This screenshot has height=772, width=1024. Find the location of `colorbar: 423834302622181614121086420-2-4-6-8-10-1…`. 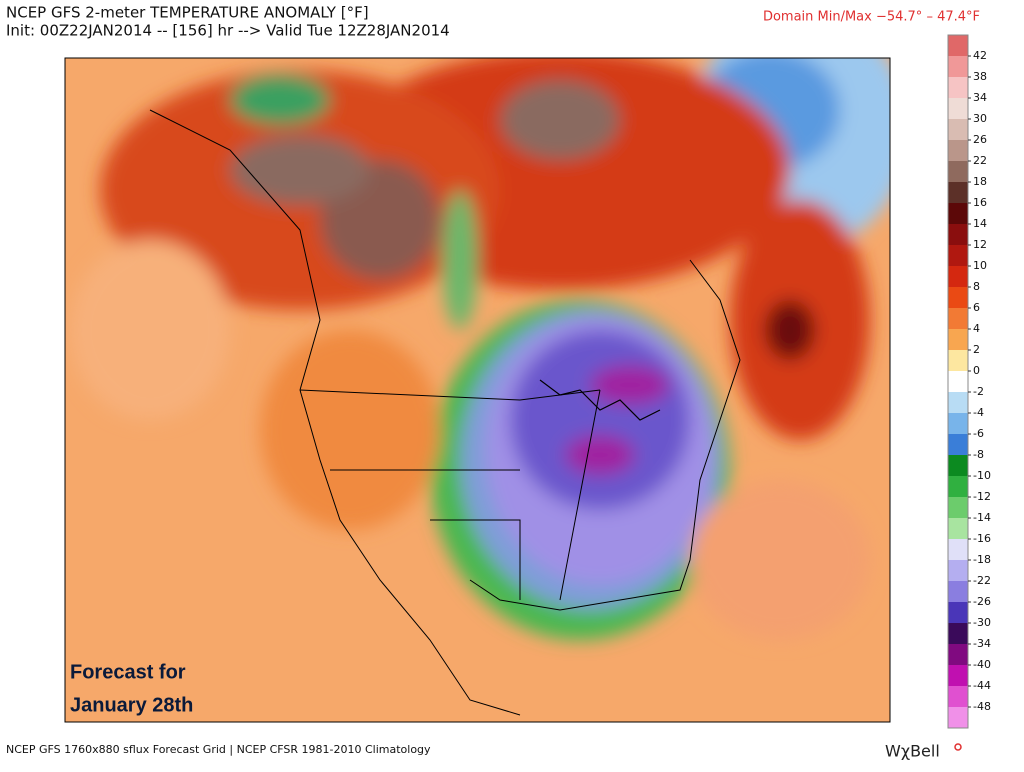

colorbar: 423834302622181614121086420-2-4-6-8-10-1… is located at coordinates (969, 381).